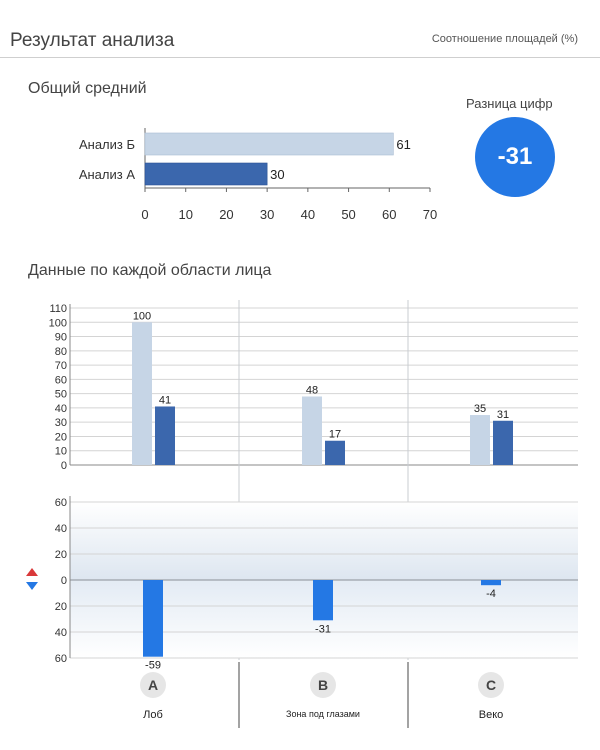 The height and width of the screenshot is (750, 600). I want to click on zone-value-label: 41, so click(165, 400).